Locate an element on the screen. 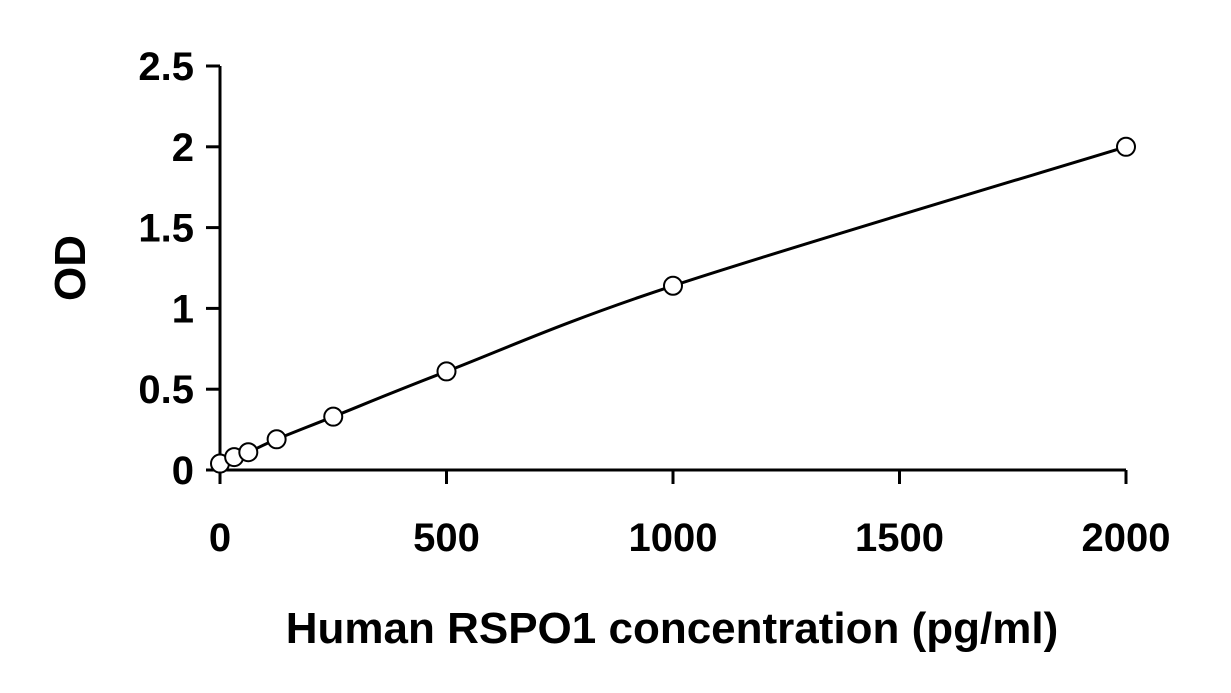 The width and height of the screenshot is (1231, 693). y-tick-label: 0 is located at coordinates (183, 471).